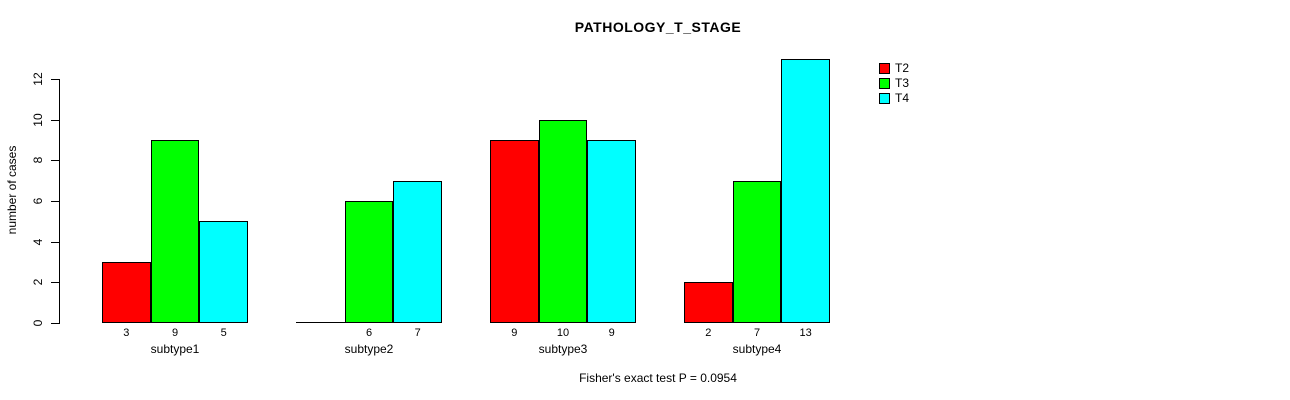  What do you see at coordinates (894, 68) in the screenshot?
I see `legend-item-T2: T2` at bounding box center [894, 68].